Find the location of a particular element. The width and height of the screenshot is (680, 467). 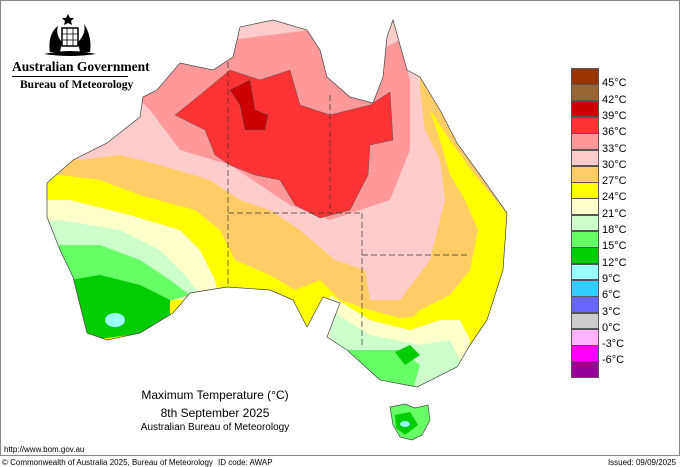

legend-label: 45°C is located at coordinates (614, 83).